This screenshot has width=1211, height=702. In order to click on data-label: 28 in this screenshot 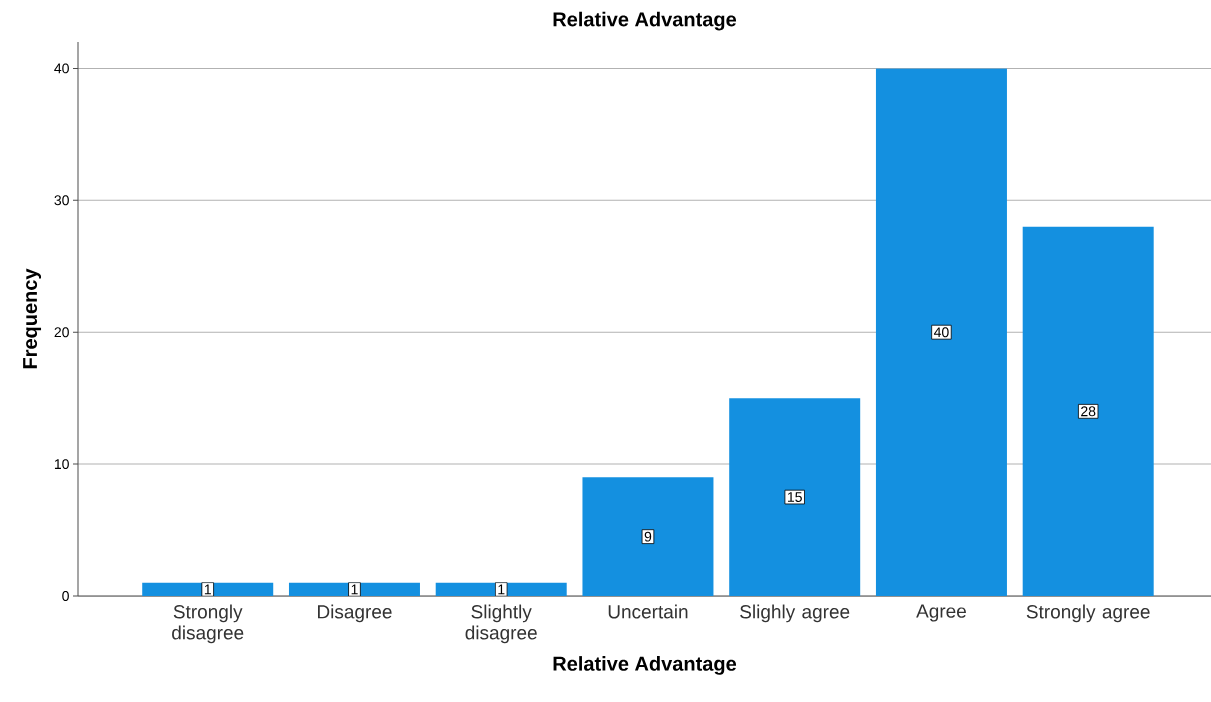, I will do `click(1088, 411)`.